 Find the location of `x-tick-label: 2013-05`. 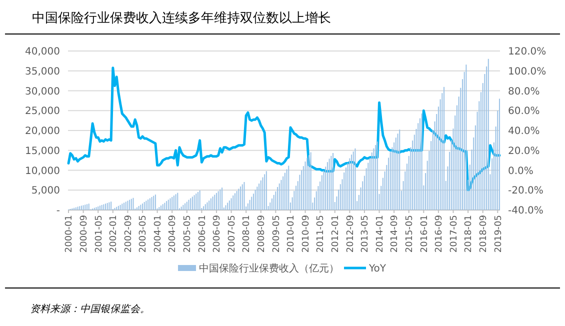

x-tick-label: 2013-05 is located at coordinates (365, 234).